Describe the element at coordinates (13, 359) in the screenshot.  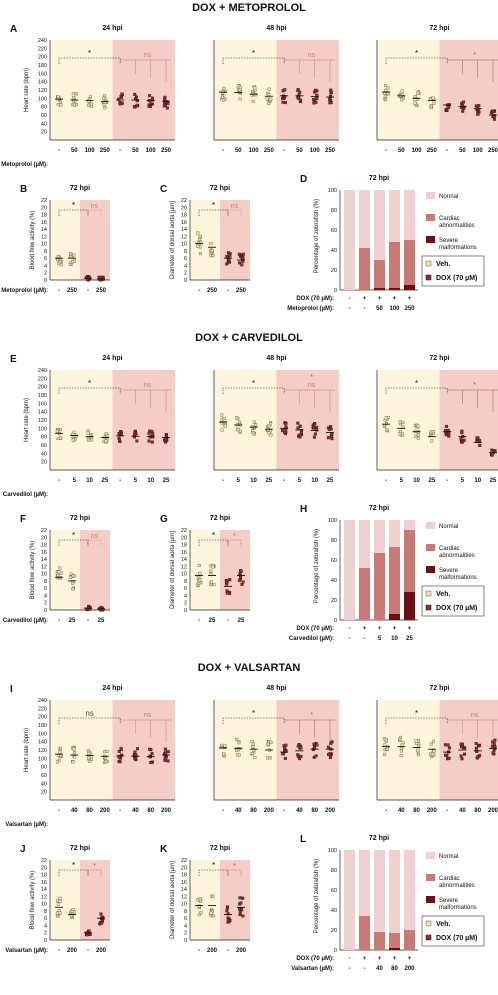
I see `panel-letter: E` at that location.